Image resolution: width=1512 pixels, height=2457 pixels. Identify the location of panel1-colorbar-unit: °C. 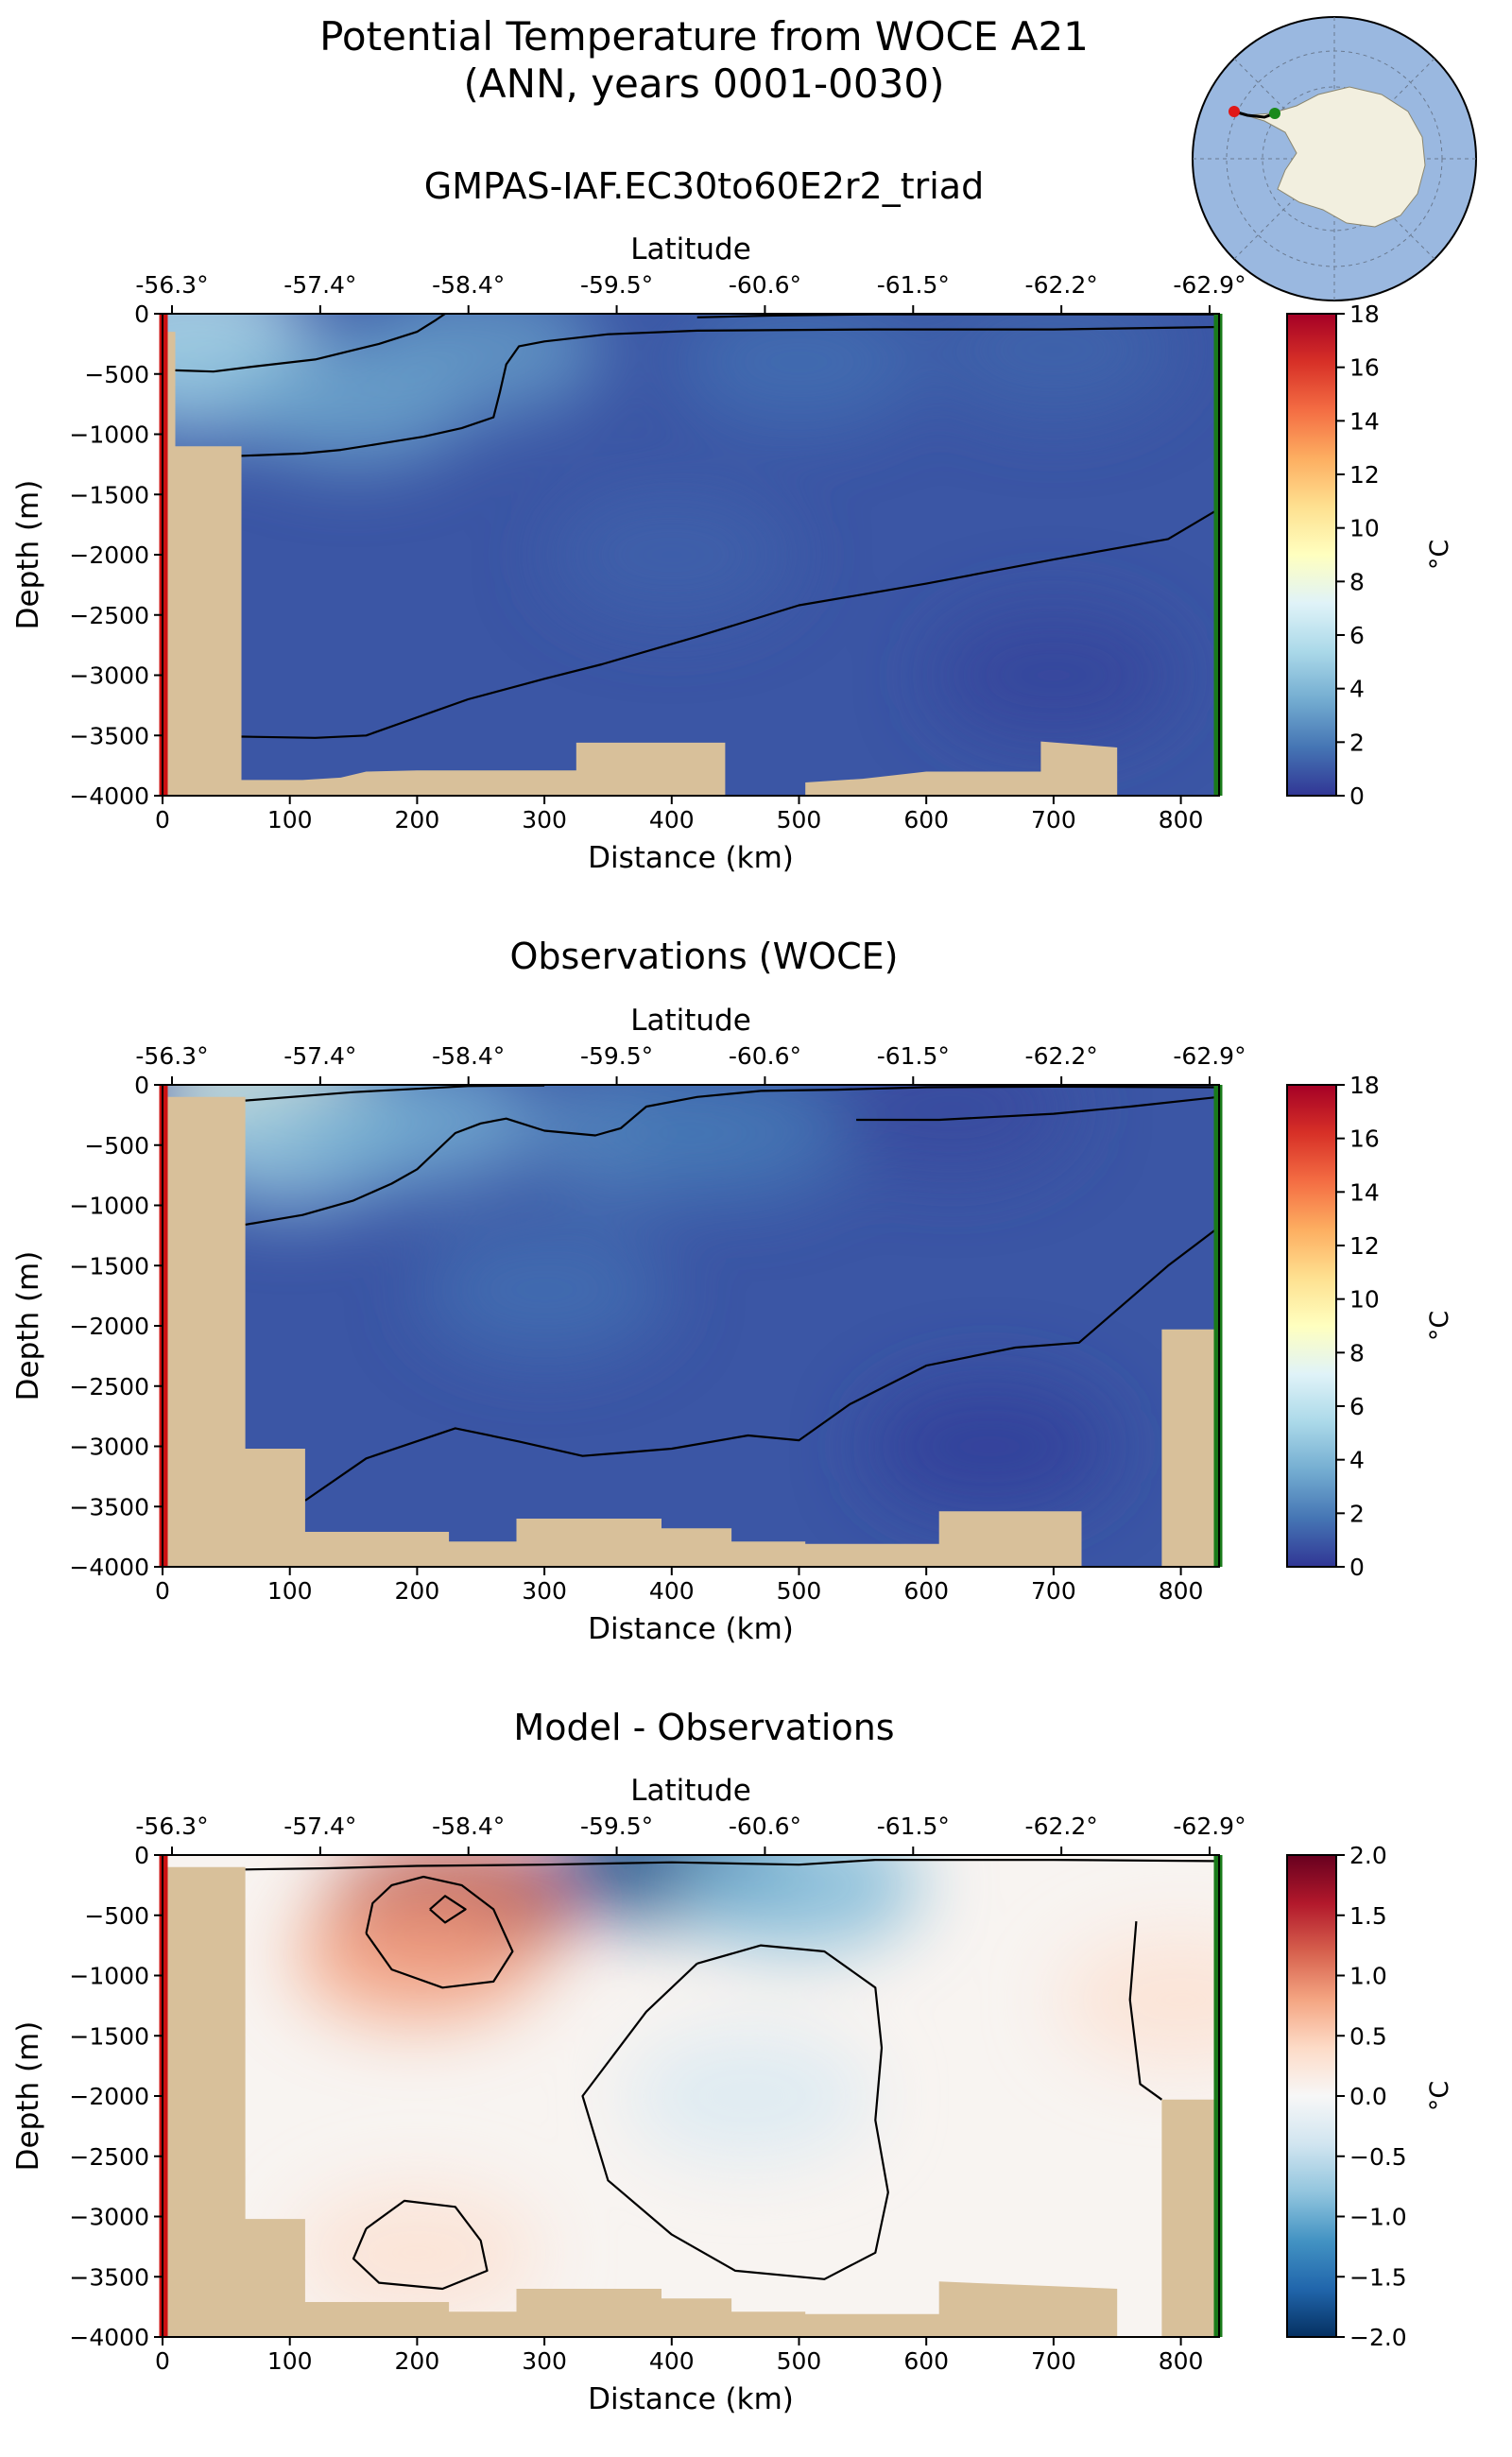
(1439, 555).